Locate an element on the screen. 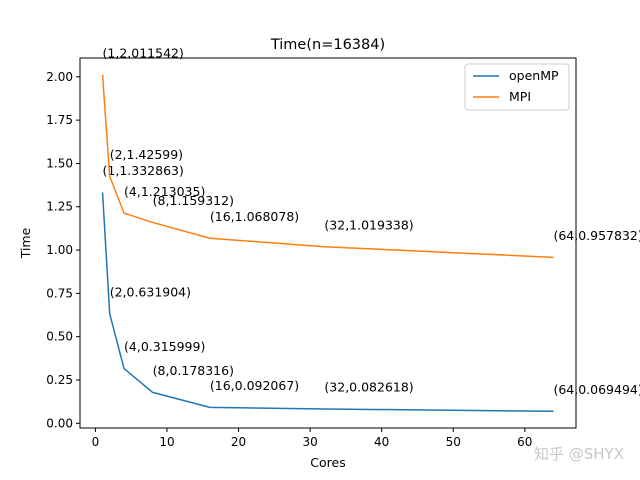 The image size is (640, 480). legend-label-mpi: MPI is located at coordinates (520, 96).